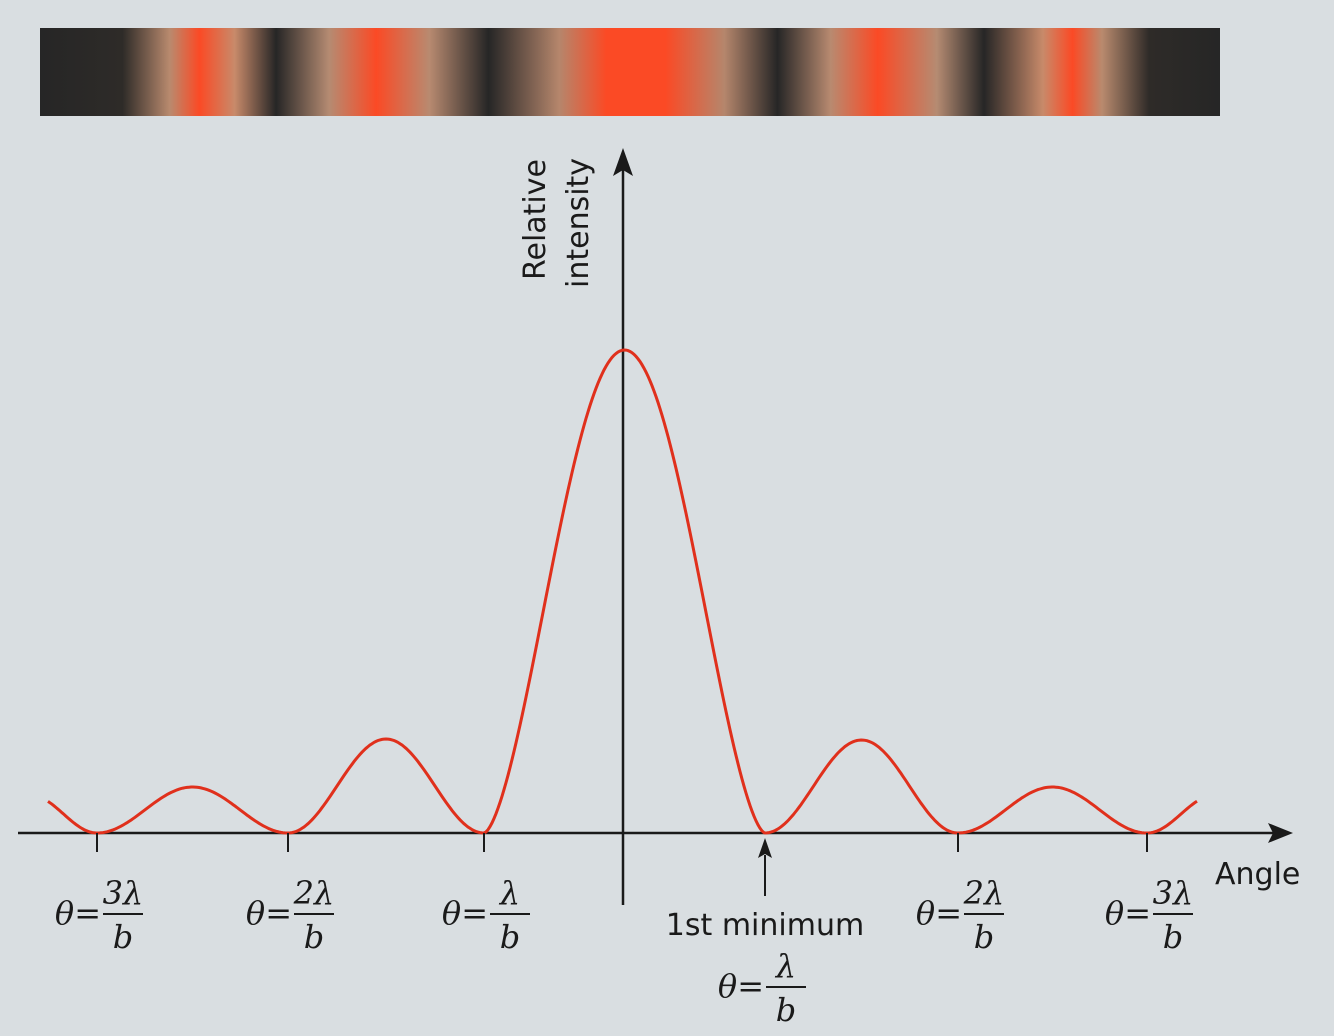 Image resolution: width=1334 pixels, height=1036 pixels. Describe the element at coordinates (578, 223) in the screenshot. I see `y-axis-label: intensity` at that location.